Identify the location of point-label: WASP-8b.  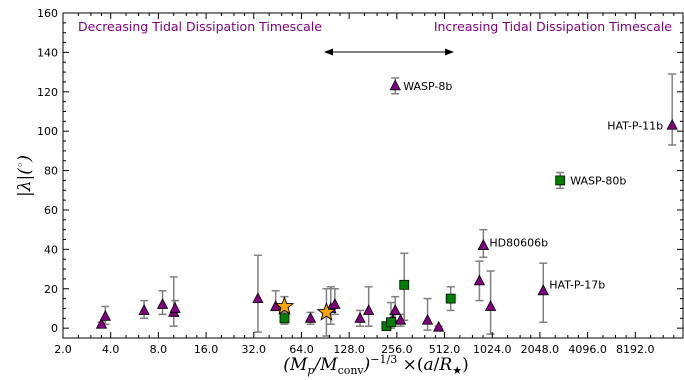
(427, 86).